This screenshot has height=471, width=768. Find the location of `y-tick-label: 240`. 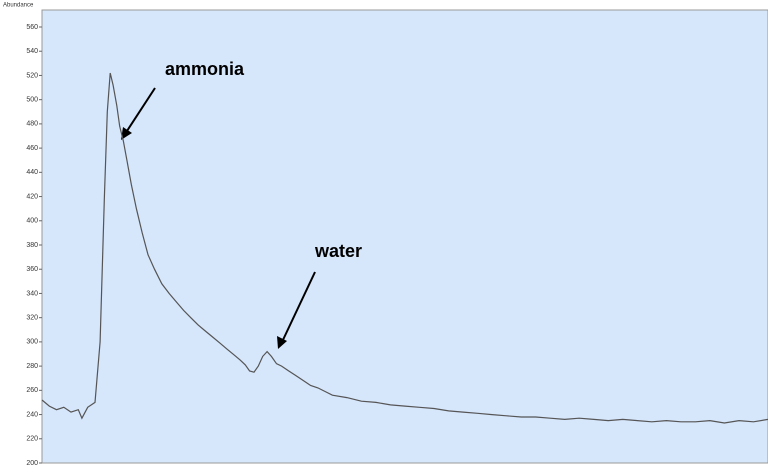

y-tick-label: 240 is located at coordinates (32, 414).